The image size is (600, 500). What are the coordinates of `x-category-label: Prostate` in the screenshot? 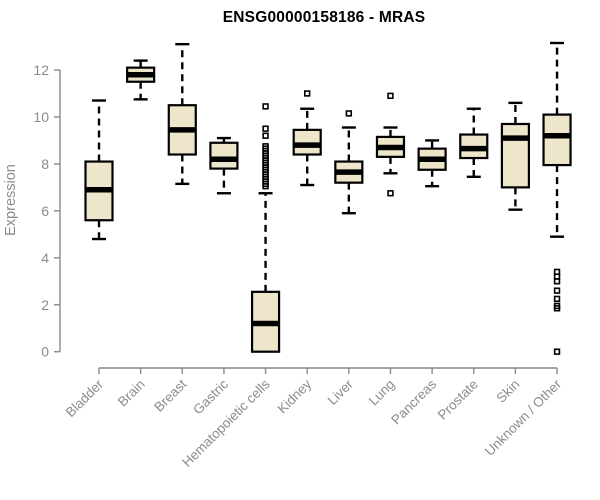 It's located at (458, 400).